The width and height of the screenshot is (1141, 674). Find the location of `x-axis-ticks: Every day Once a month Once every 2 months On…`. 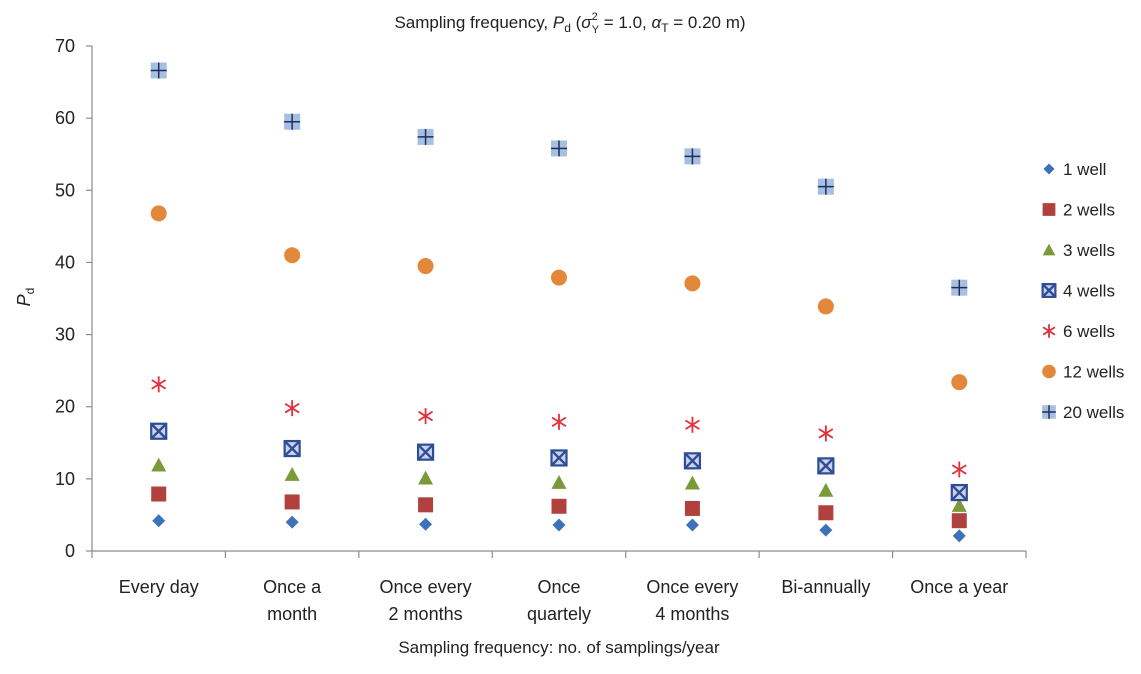

x-axis-ticks: Every day Once a month Once every 2 months On… is located at coordinates (559, 587).